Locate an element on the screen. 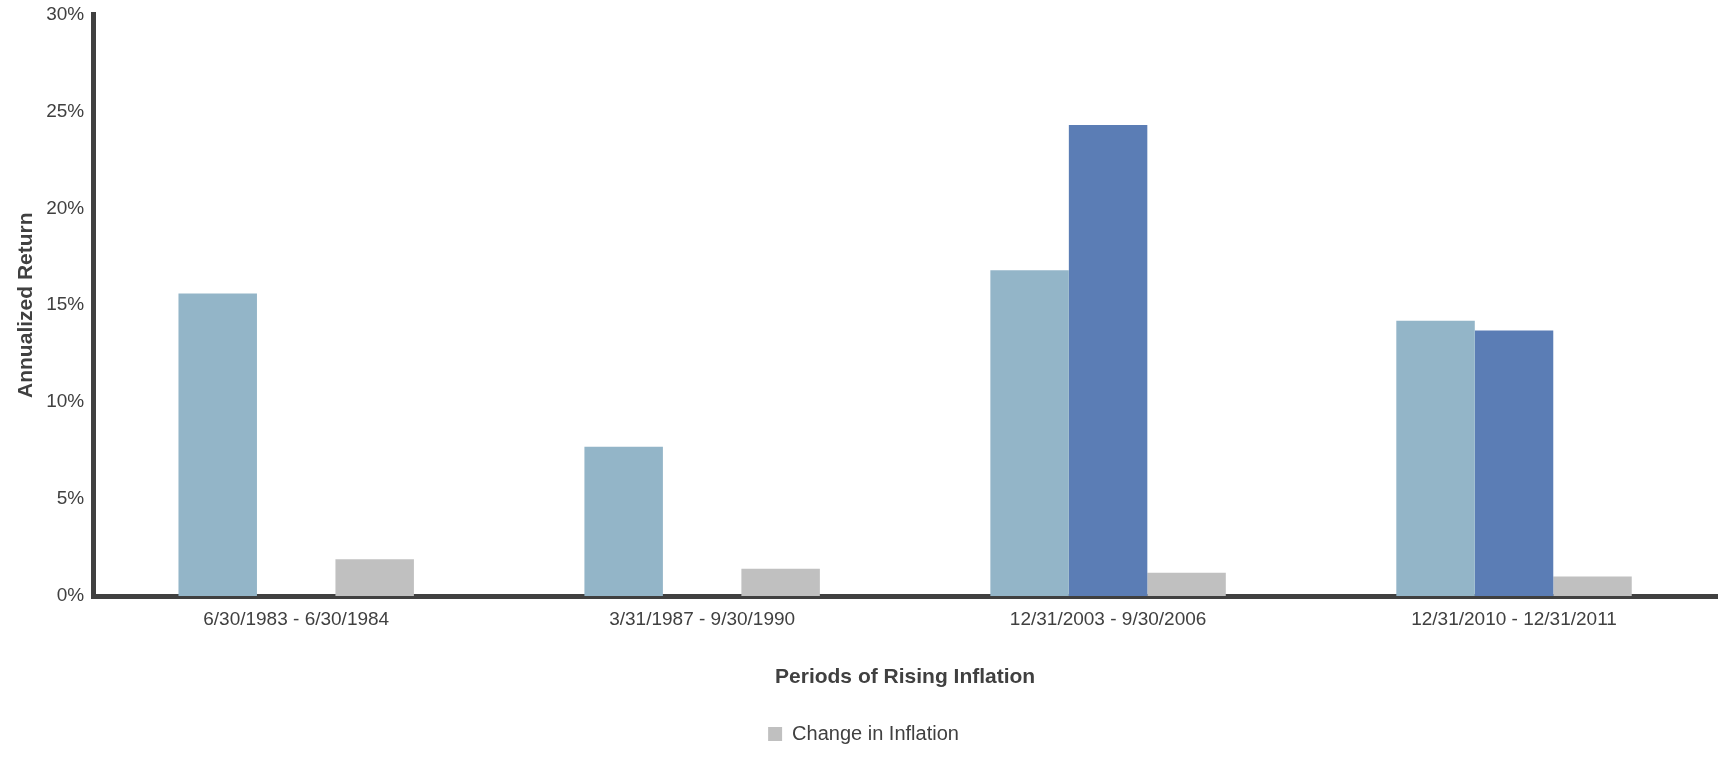 The image size is (1727, 760). y-tick-label: 5% is located at coordinates (70, 498).